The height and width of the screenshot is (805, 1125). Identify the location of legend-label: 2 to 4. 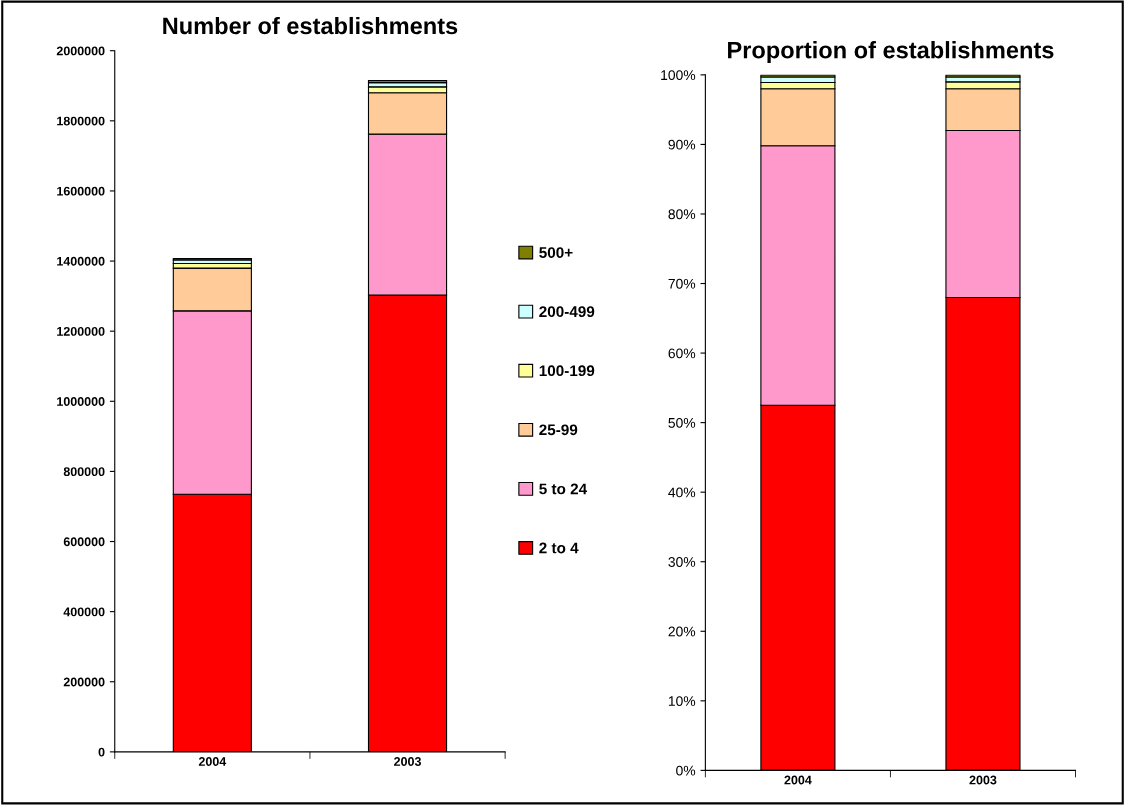
(559, 548).